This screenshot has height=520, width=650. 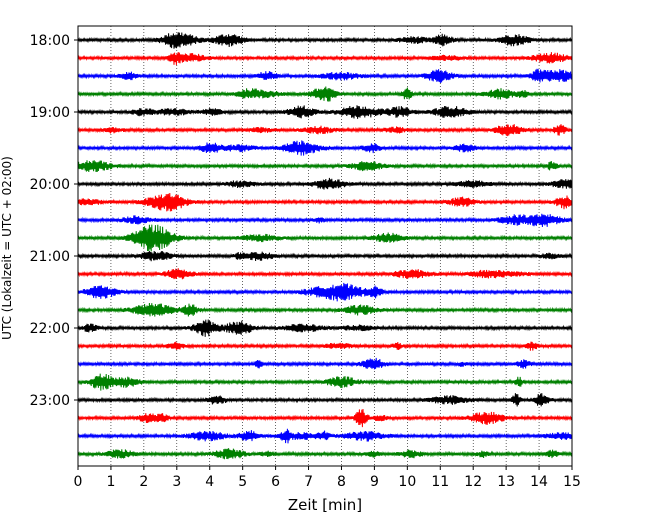 I want to click on trace-1930, so click(x=325, y=148).